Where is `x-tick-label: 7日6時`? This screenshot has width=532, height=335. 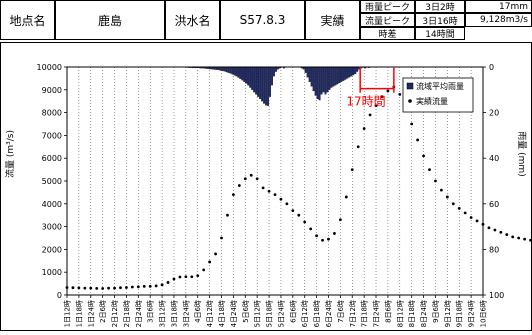
x-tick-label: 7日6時 is located at coordinates (341, 311).